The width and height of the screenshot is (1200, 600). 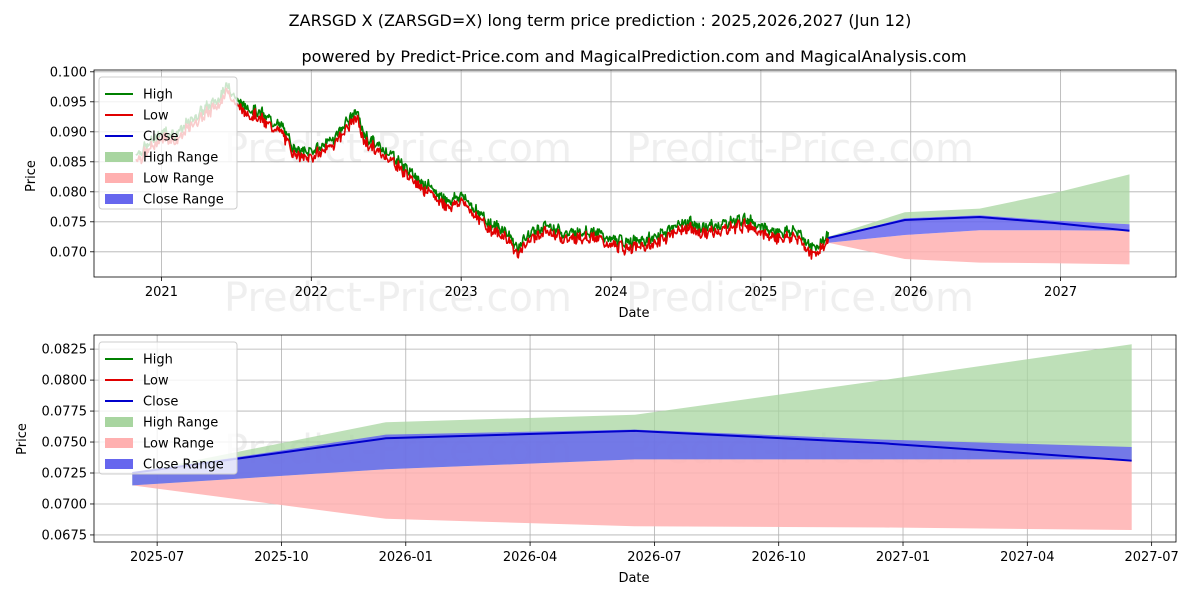 I want to click on x-tick-label: 2027-04, so click(x=1027, y=557).